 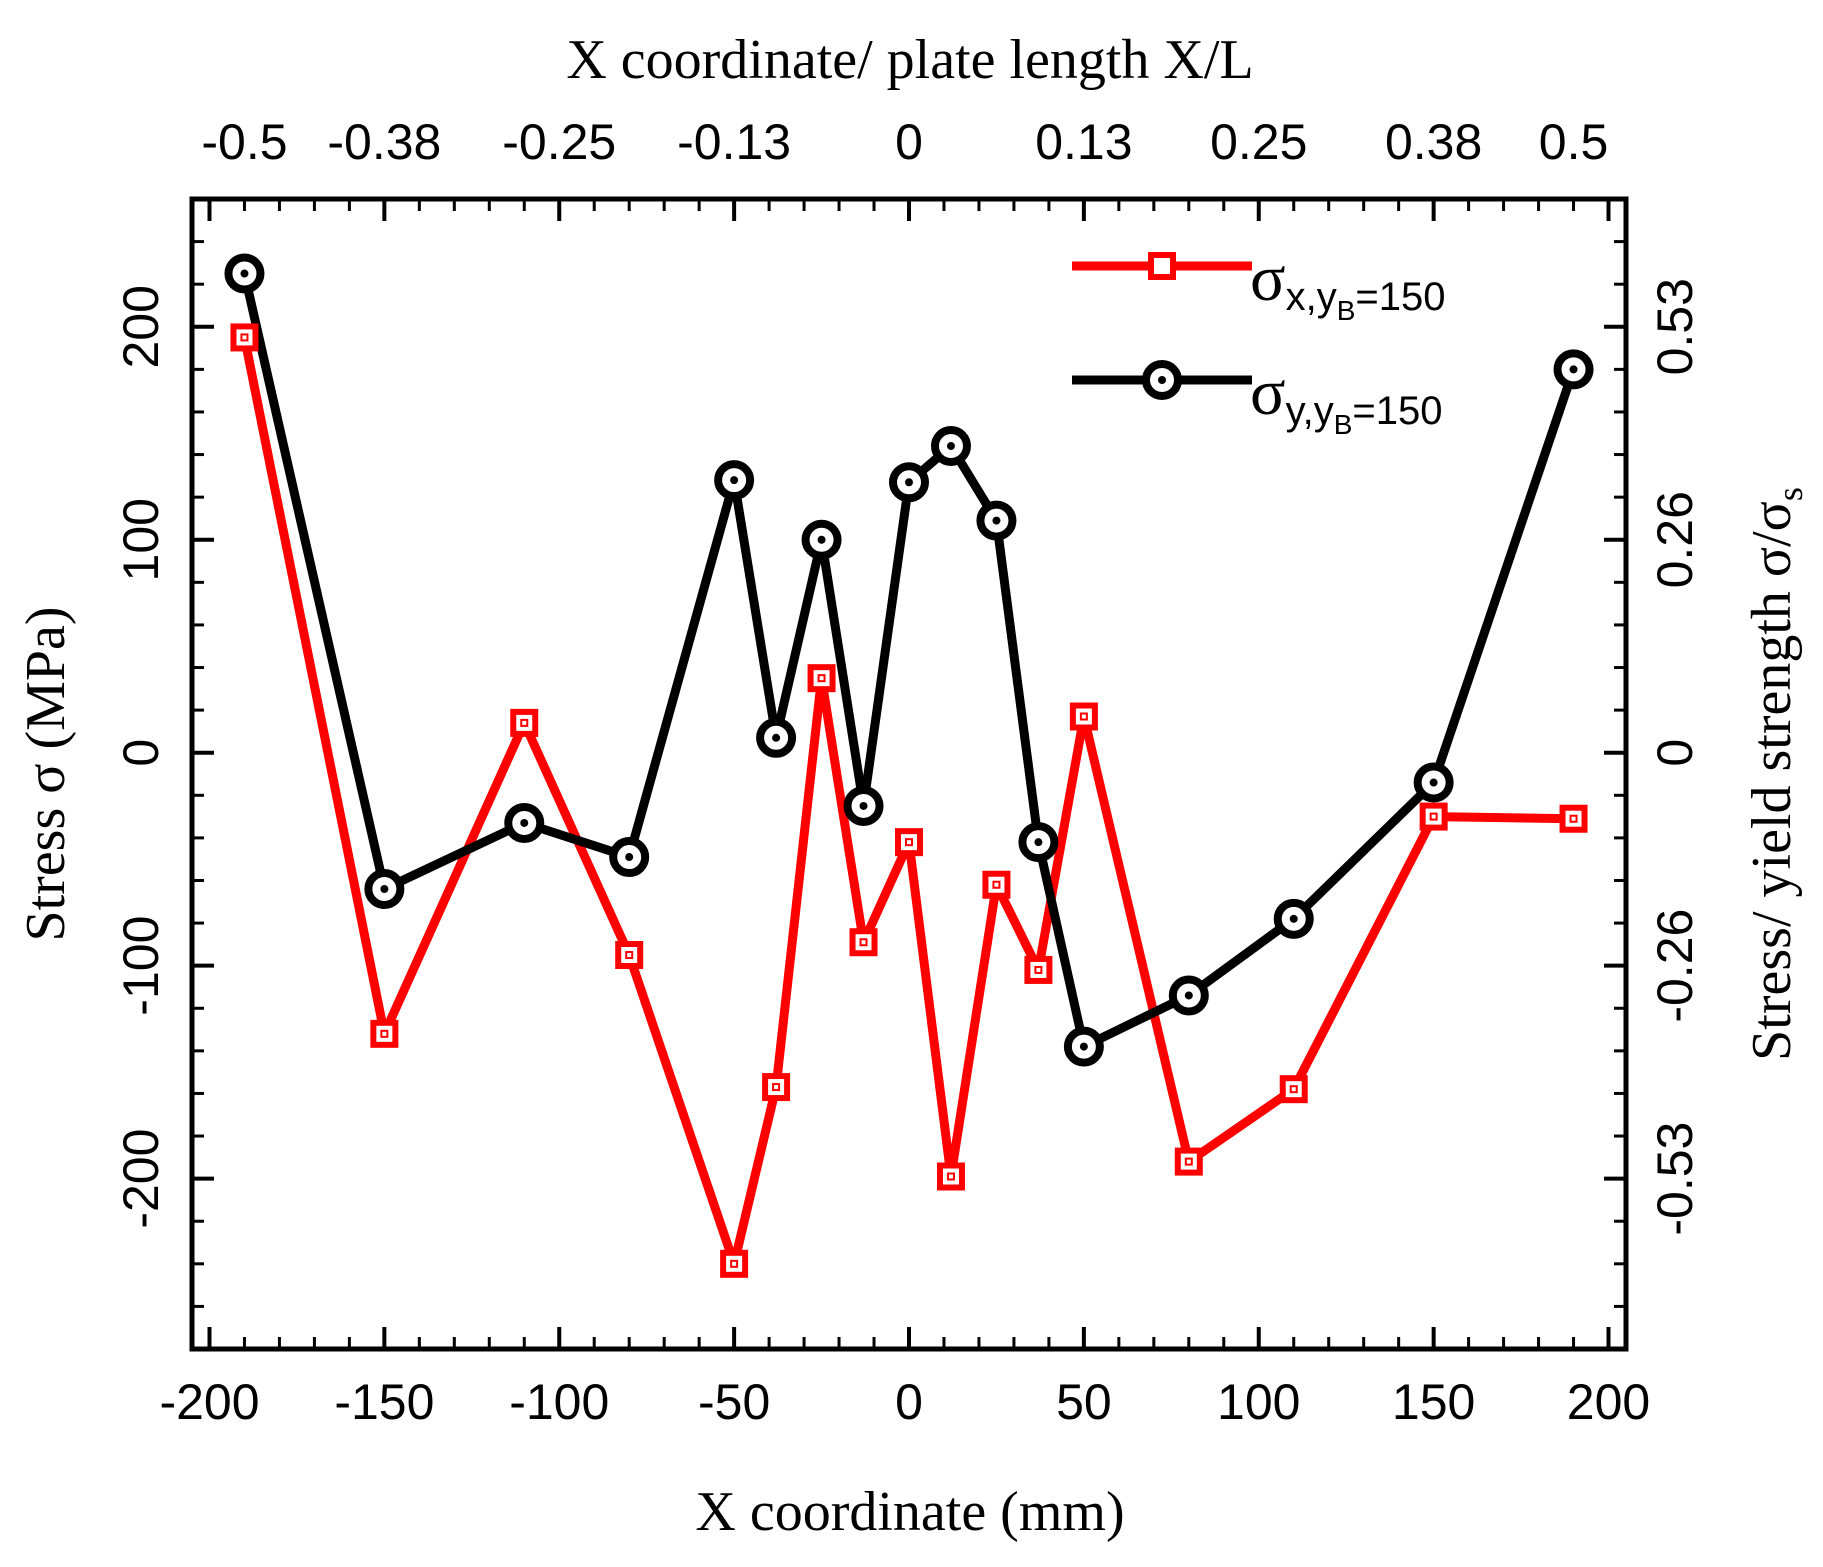 I want to click on x-tick-label: 0, so click(x=909, y=1402).